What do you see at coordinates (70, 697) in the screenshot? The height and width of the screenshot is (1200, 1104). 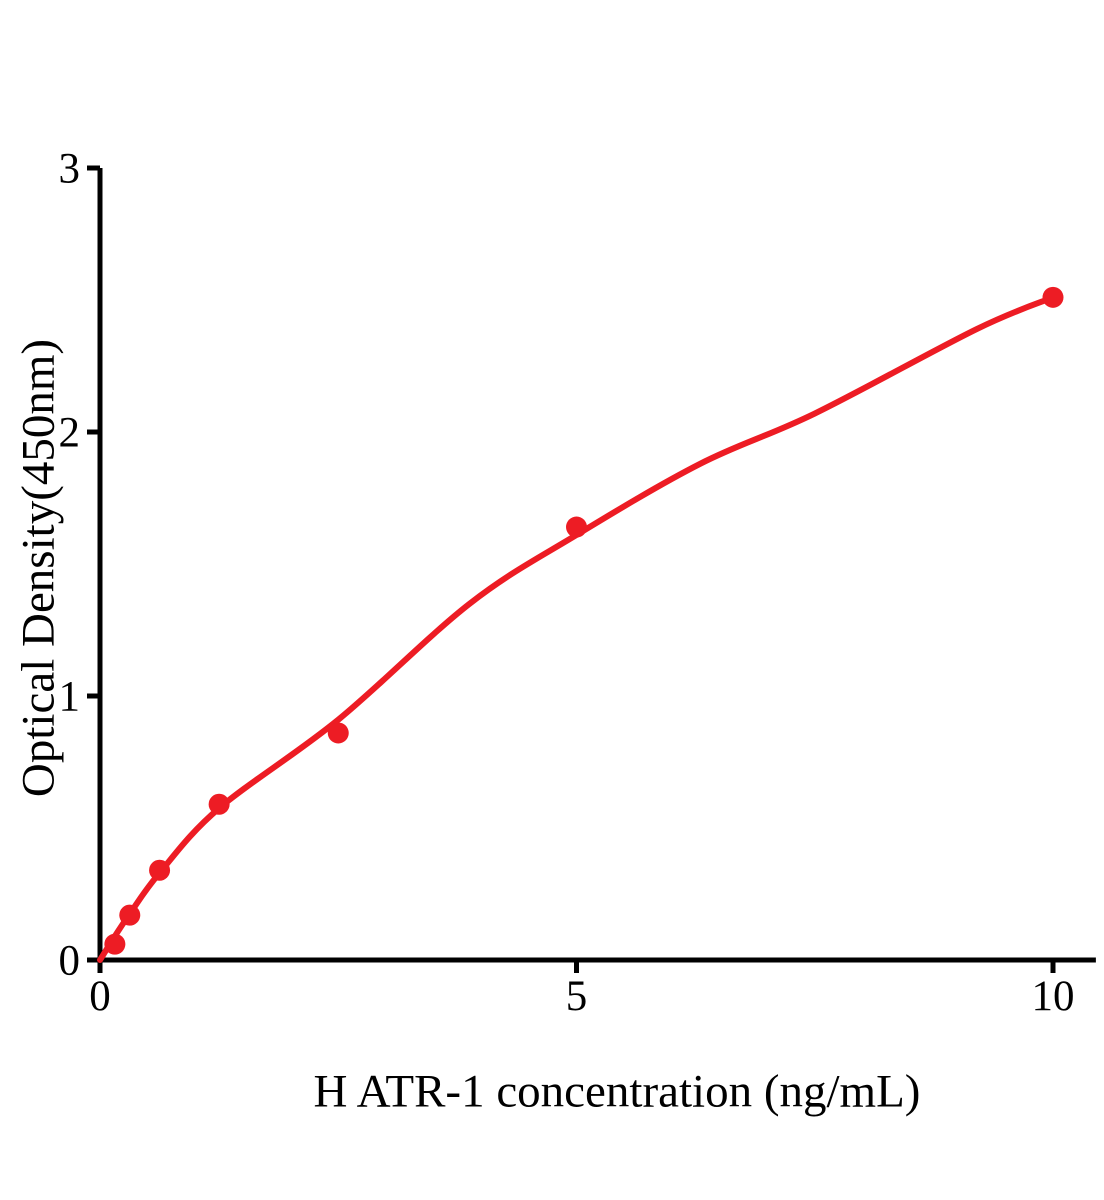 I see `y-tick-label: 1` at bounding box center [70, 697].